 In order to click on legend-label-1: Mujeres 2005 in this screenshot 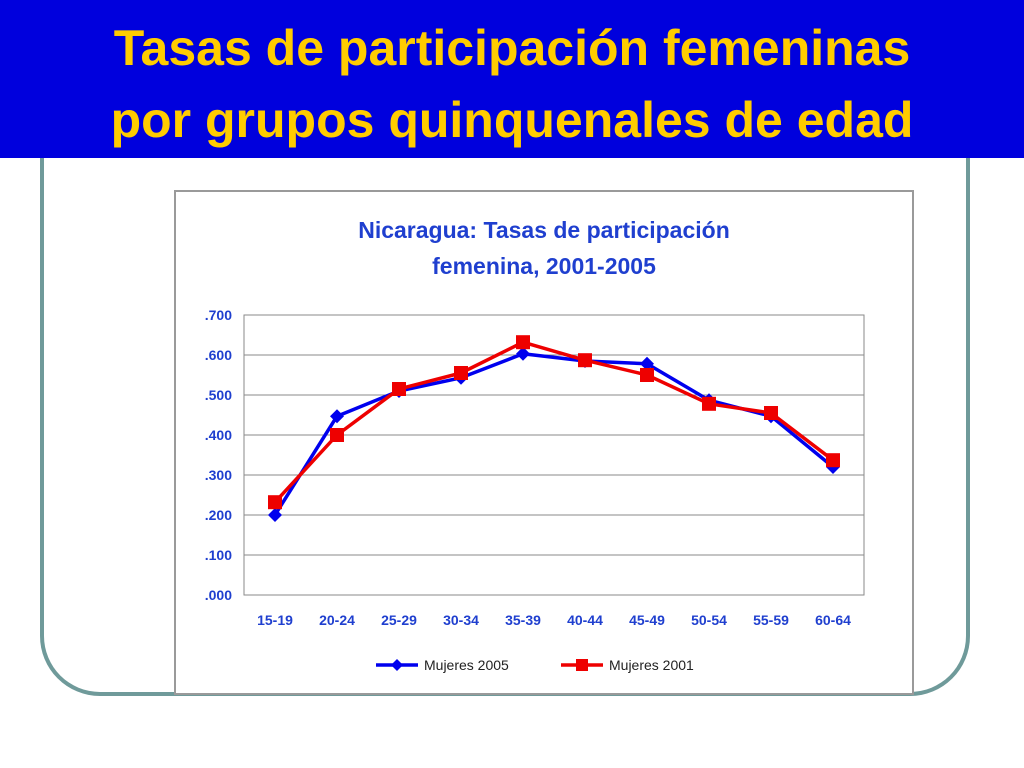, I will do `click(466, 665)`.